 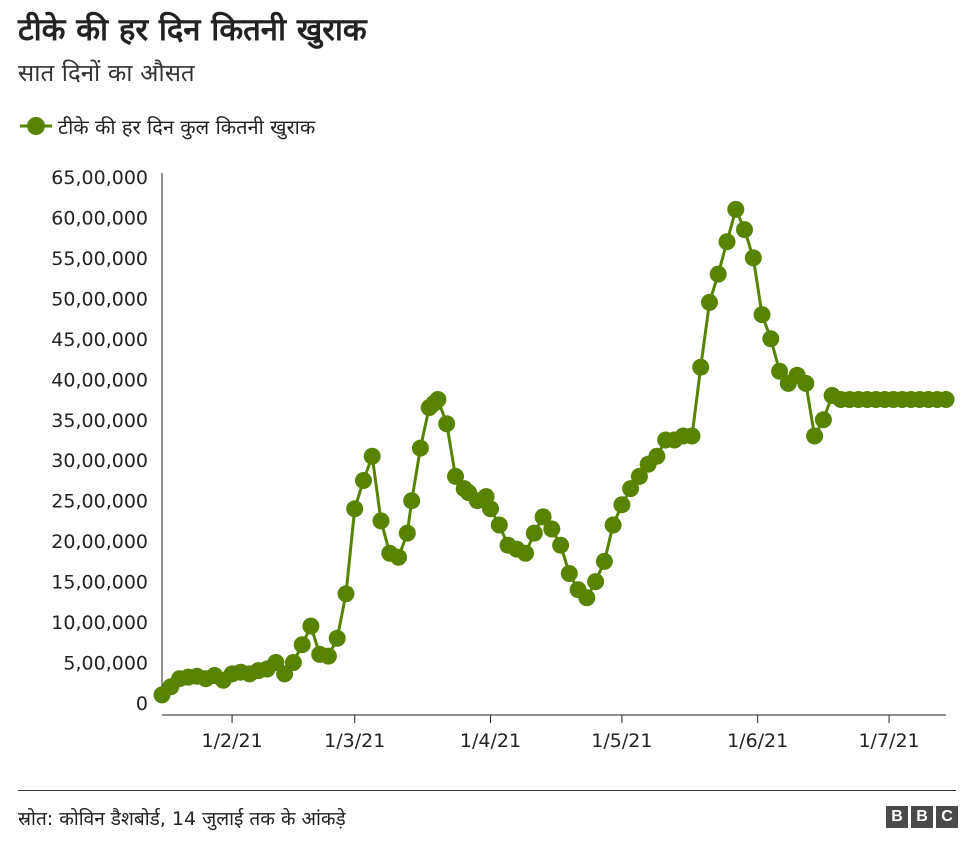 I want to click on x-tick-label: 1/6/21, so click(x=757, y=741).